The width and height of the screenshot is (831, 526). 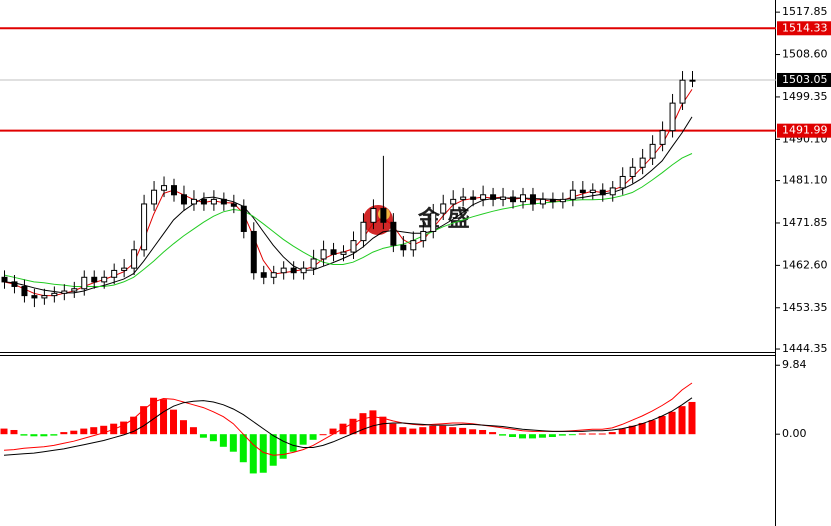 I want to click on level-label: 1503.05, so click(x=805, y=79).